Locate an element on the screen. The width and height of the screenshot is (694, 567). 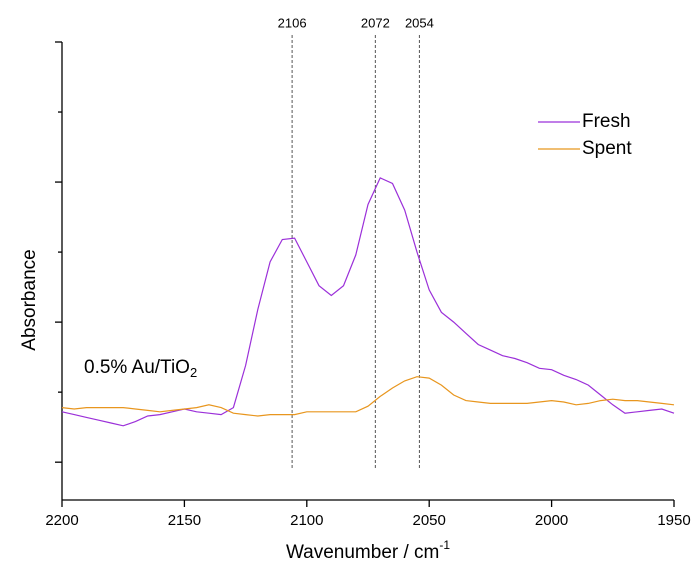
y-axis-label: Absorbance is located at coordinates (29, 299).